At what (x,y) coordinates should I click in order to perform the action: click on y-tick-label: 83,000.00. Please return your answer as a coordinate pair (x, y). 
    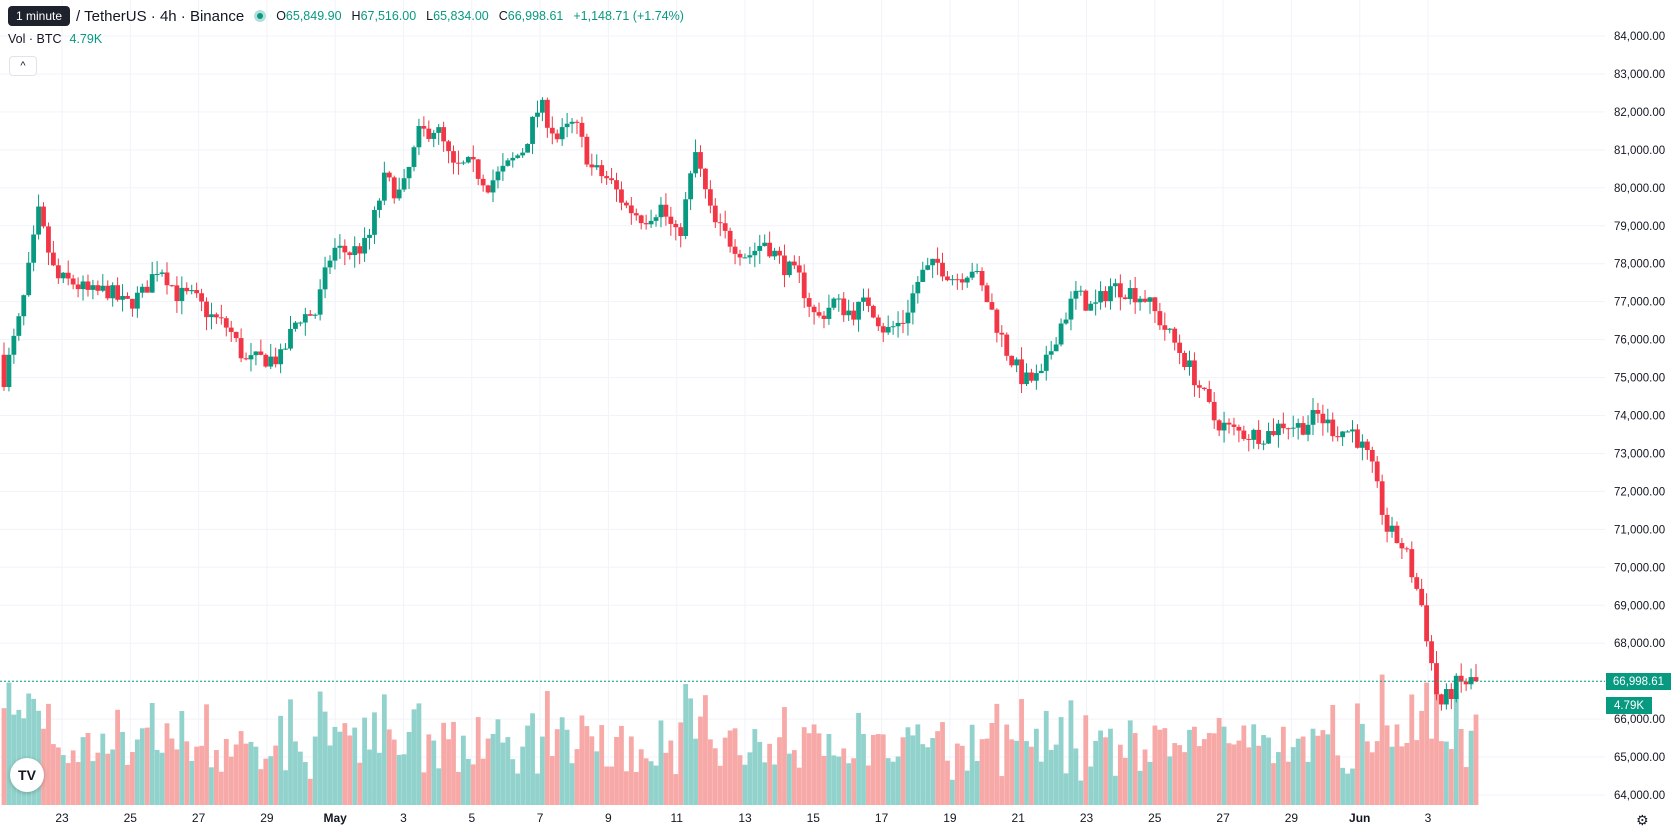
    Looking at the image, I should click on (1639, 75).